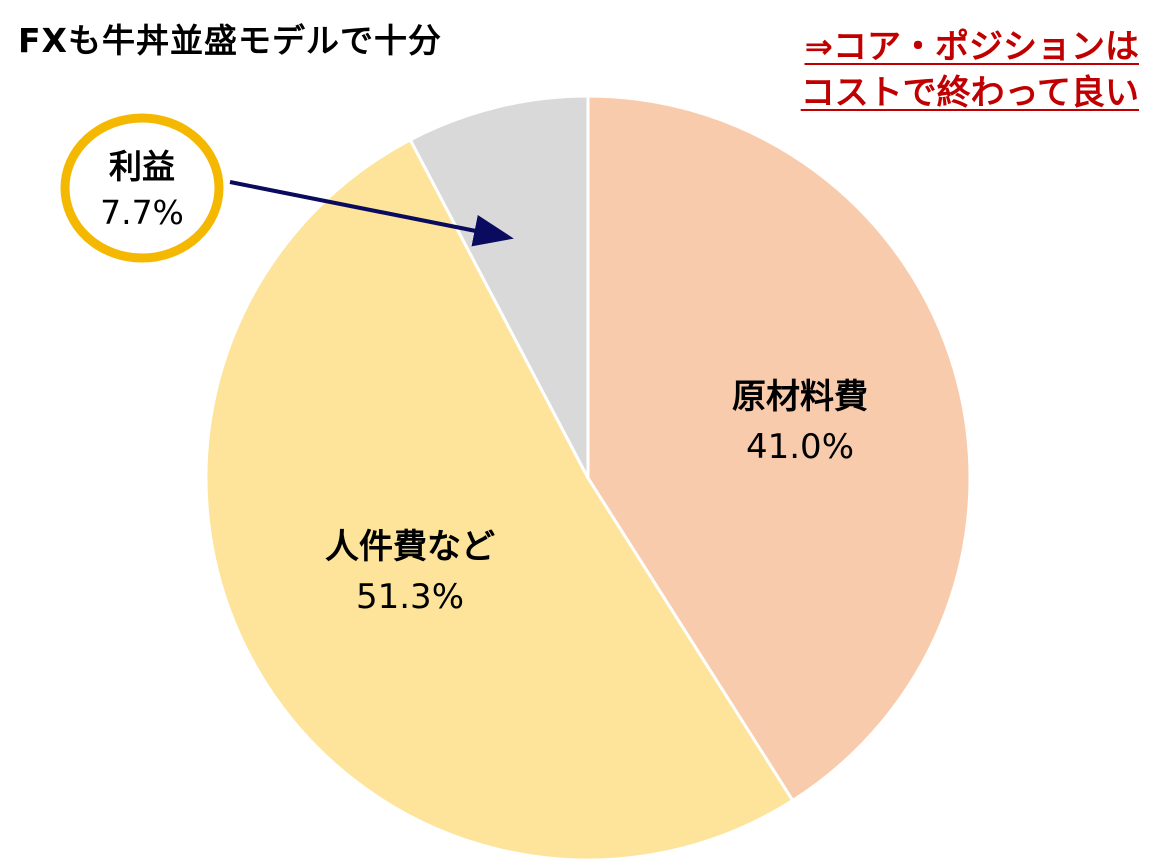 The height and width of the screenshot is (865, 1149). What do you see at coordinates (371, 213) in the screenshot?
I see `callout-arrow` at bounding box center [371, 213].